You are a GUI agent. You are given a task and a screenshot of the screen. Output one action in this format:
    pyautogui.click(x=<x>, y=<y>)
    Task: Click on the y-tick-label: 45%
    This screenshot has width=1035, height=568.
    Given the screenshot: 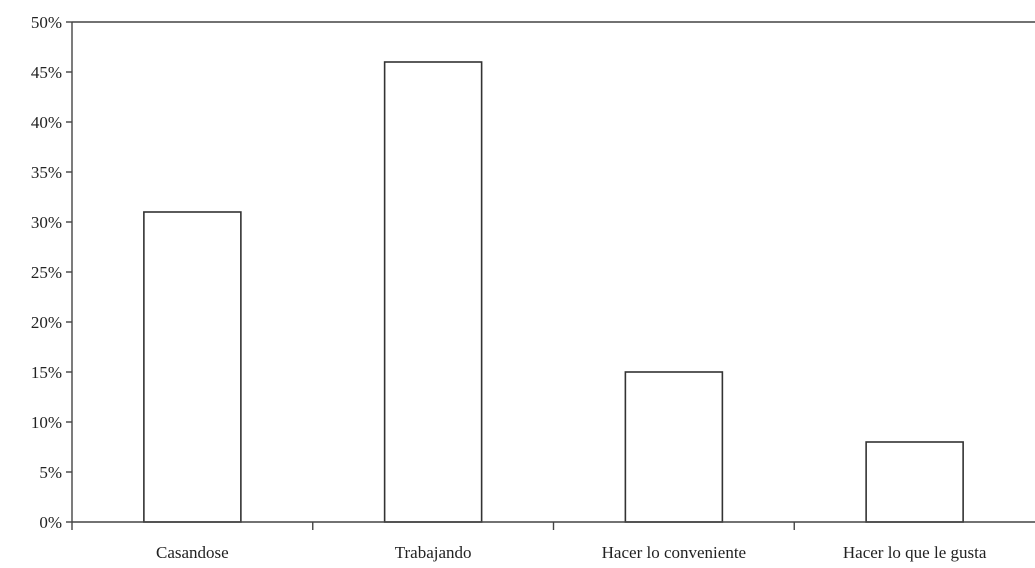 What is the action you would take?
    pyautogui.click(x=46, y=72)
    